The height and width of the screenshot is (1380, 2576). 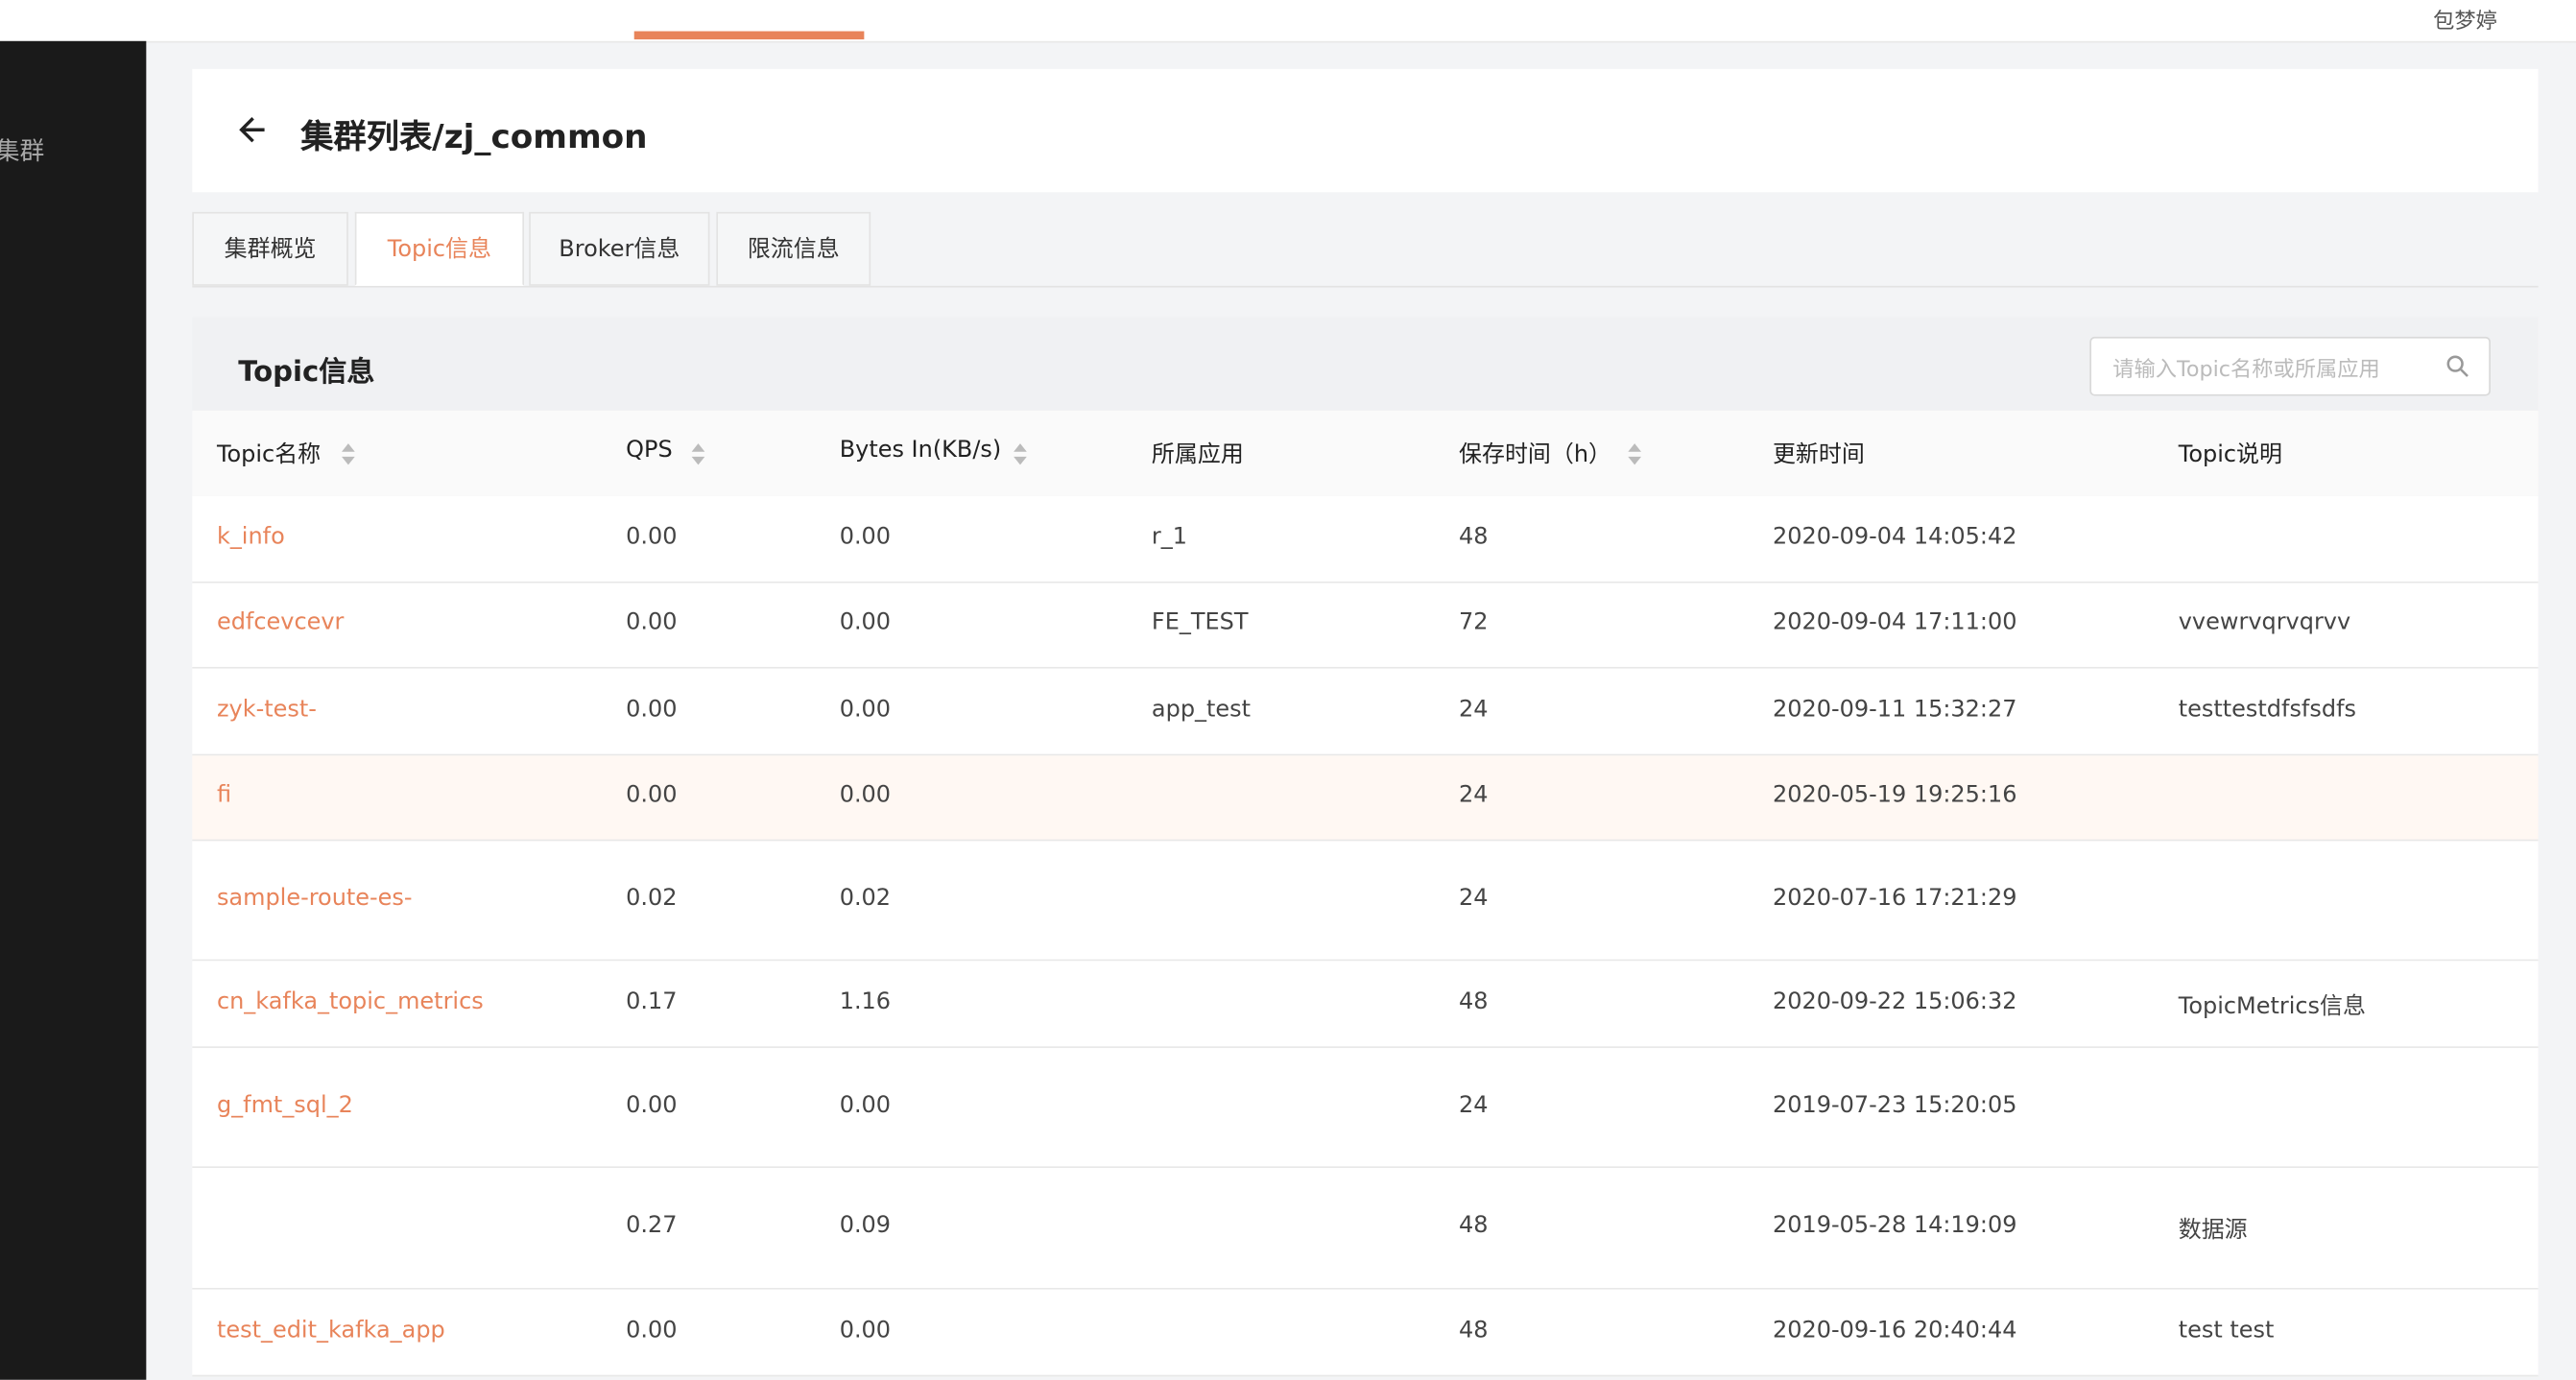 What do you see at coordinates (2246, 371) in the screenshot?
I see `search-placeholder: 请输入Topic名称或所属应用` at bounding box center [2246, 371].